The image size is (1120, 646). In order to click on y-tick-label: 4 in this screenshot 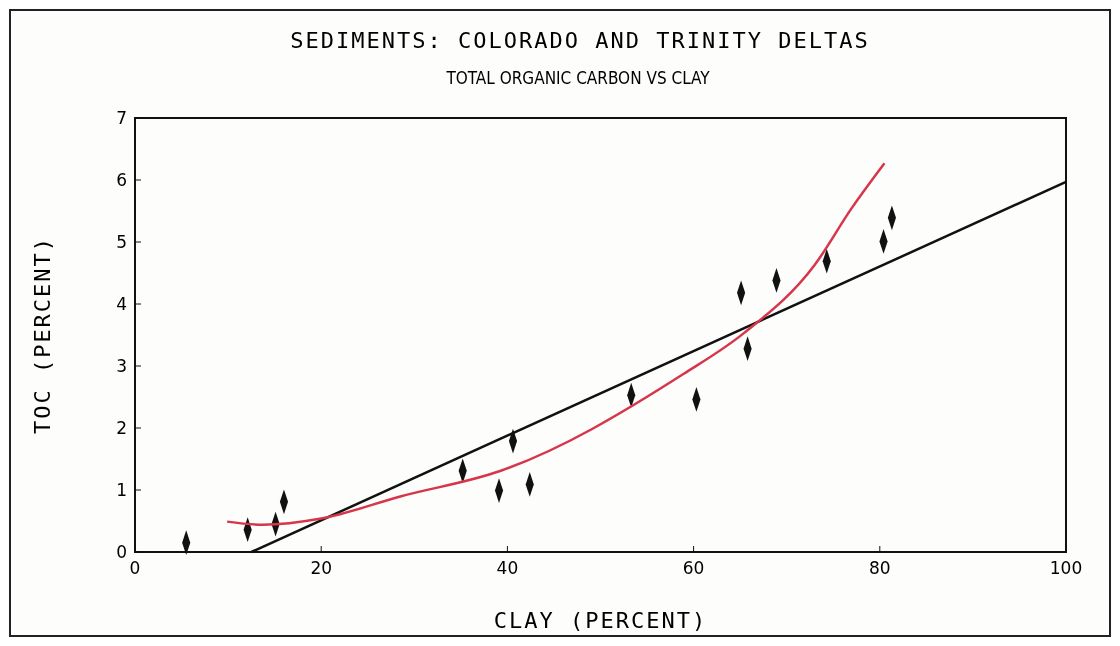, I will do `click(121, 304)`.